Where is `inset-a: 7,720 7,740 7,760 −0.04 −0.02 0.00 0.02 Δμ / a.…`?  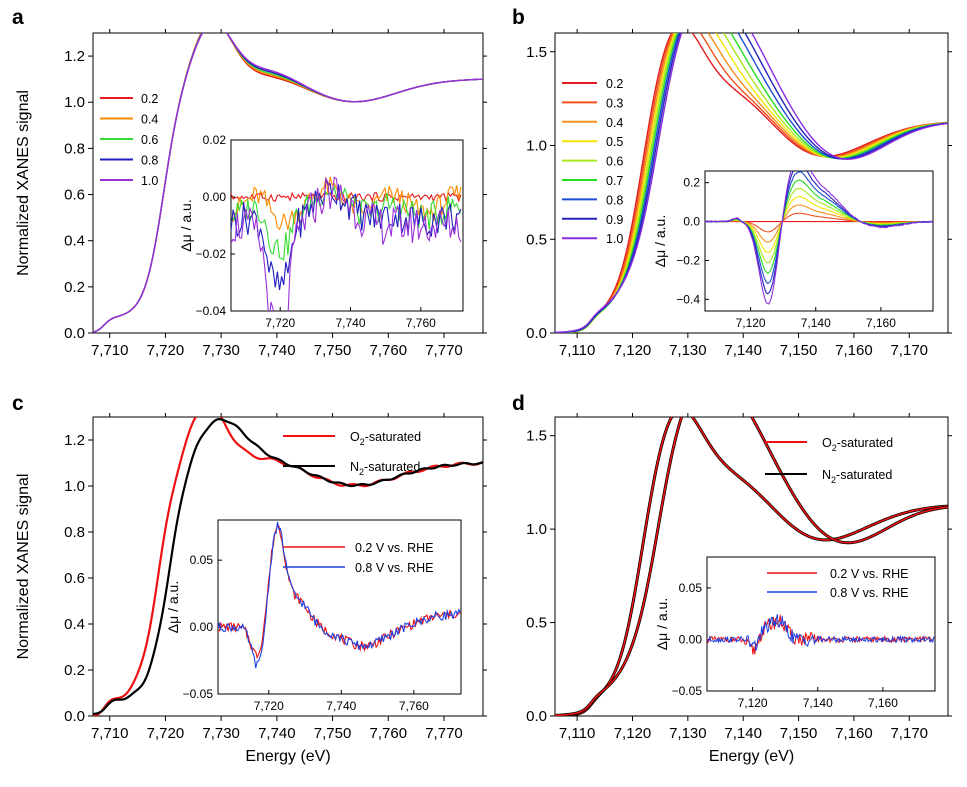 inset-a: 7,720 7,740 7,760 −0.04 −0.02 0.00 0.02 Δμ / a.… is located at coordinates (321, 231).